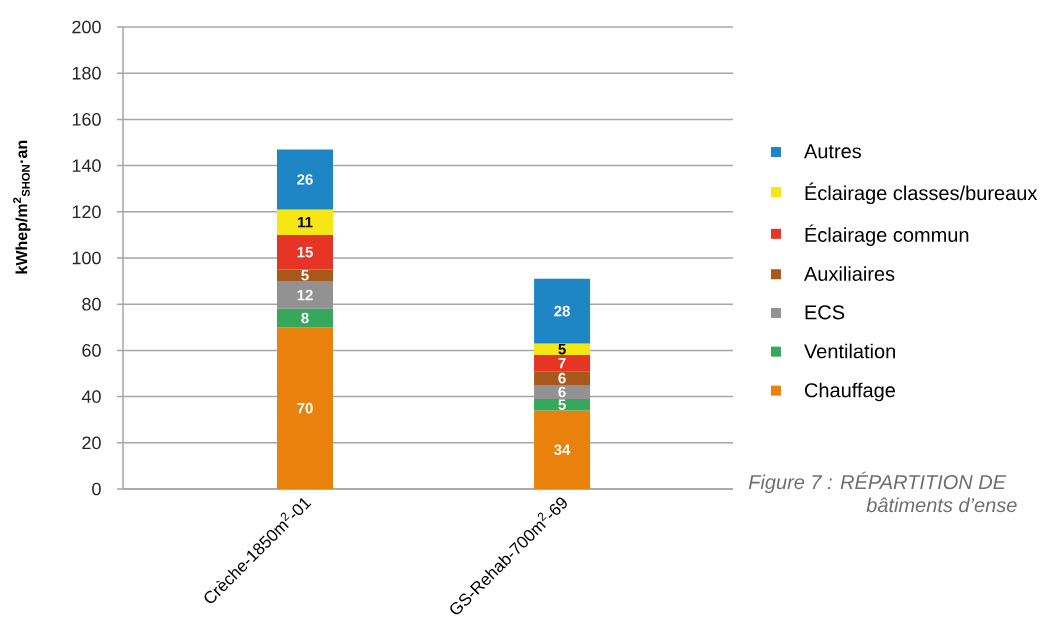 The height and width of the screenshot is (620, 1056). I want to click on data-label: 15, so click(305, 252).